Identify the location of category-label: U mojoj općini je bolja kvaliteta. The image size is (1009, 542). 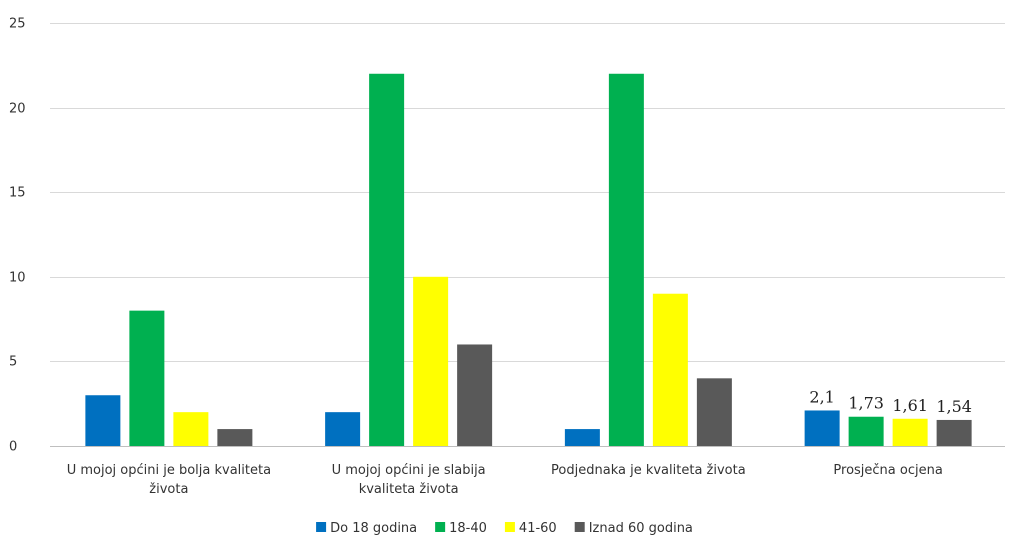
(169, 470).